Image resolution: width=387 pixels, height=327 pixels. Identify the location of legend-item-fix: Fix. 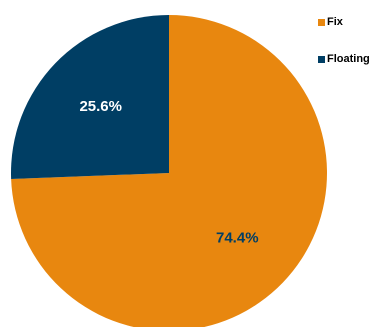
(344, 22).